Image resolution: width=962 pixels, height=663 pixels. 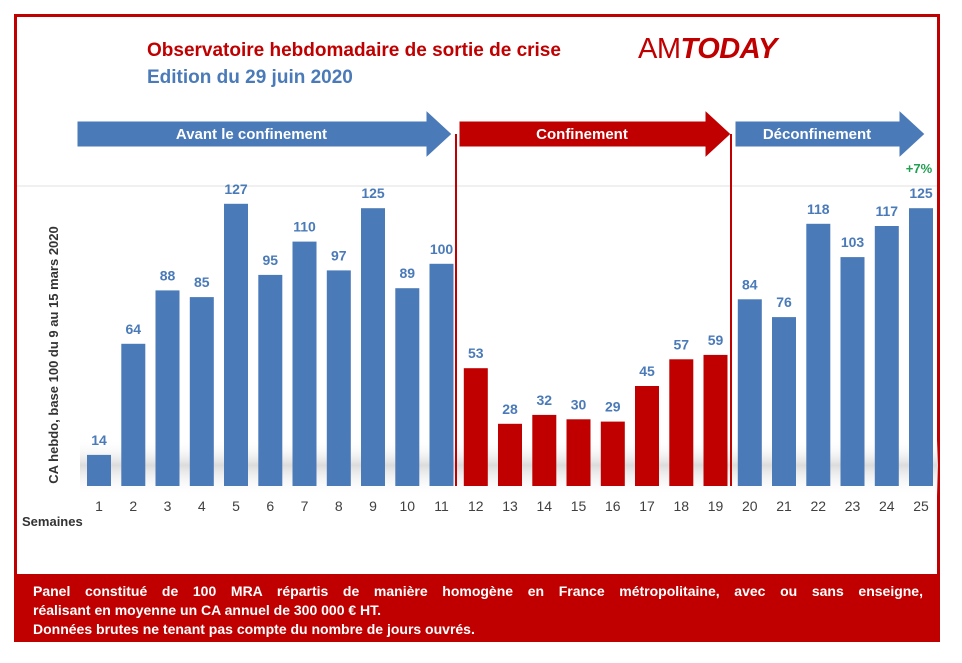 What do you see at coordinates (408, 506) in the screenshot?
I see `x-tick-label: 10` at bounding box center [408, 506].